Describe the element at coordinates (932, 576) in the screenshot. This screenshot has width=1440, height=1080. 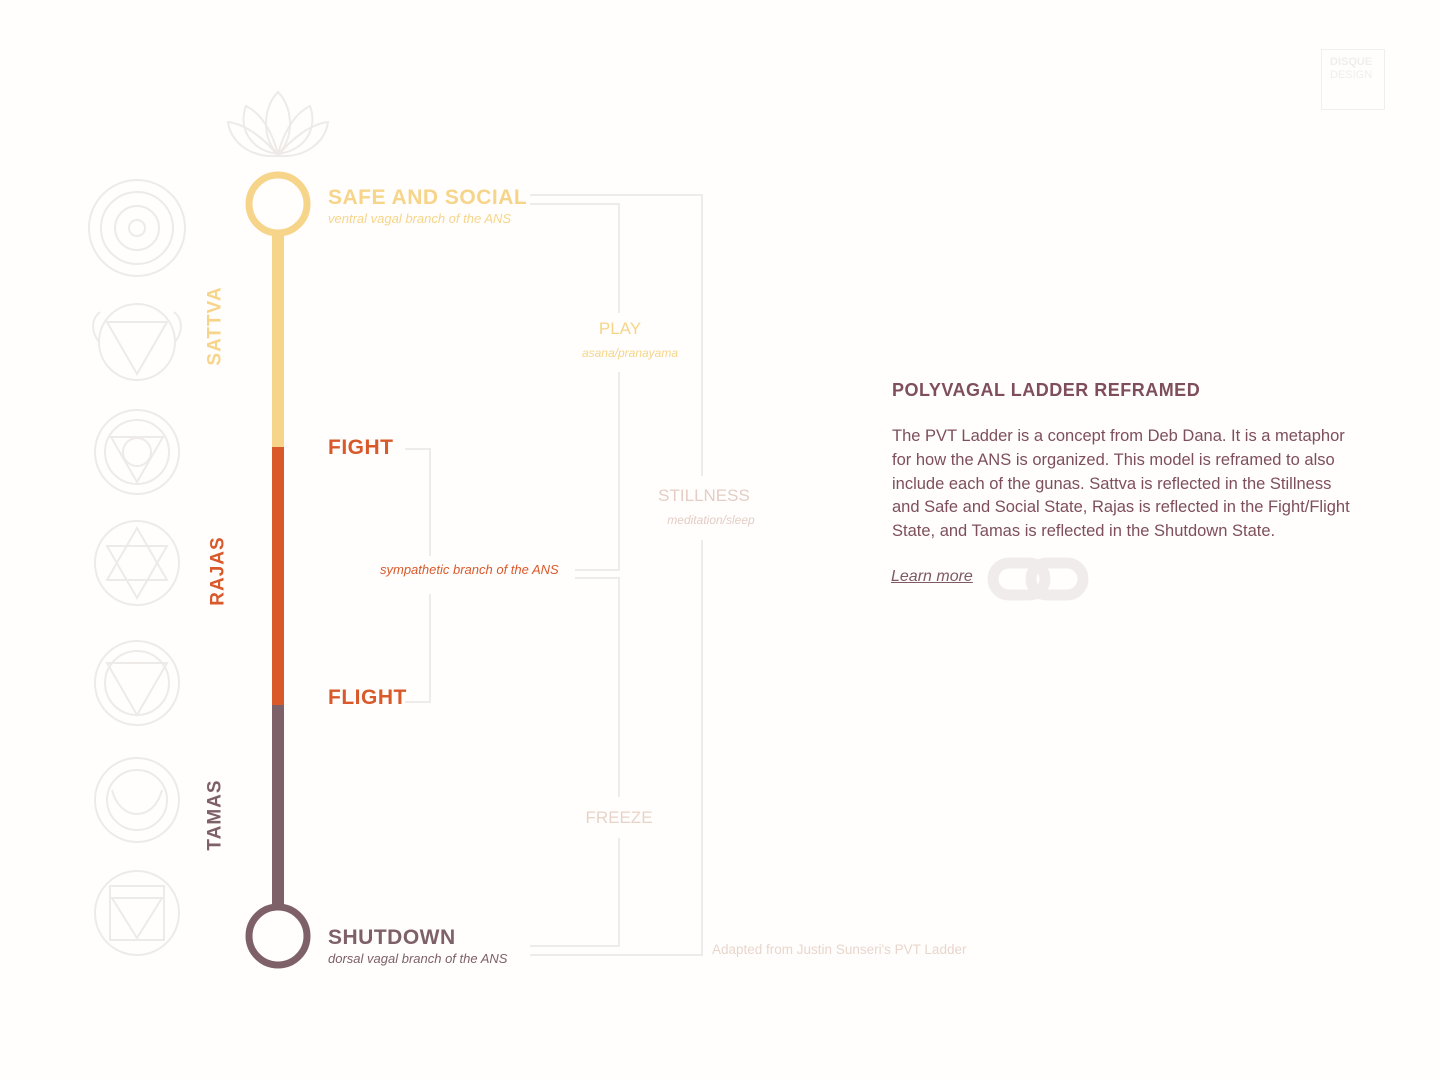
I see `learn-more-link: Learn more` at that location.